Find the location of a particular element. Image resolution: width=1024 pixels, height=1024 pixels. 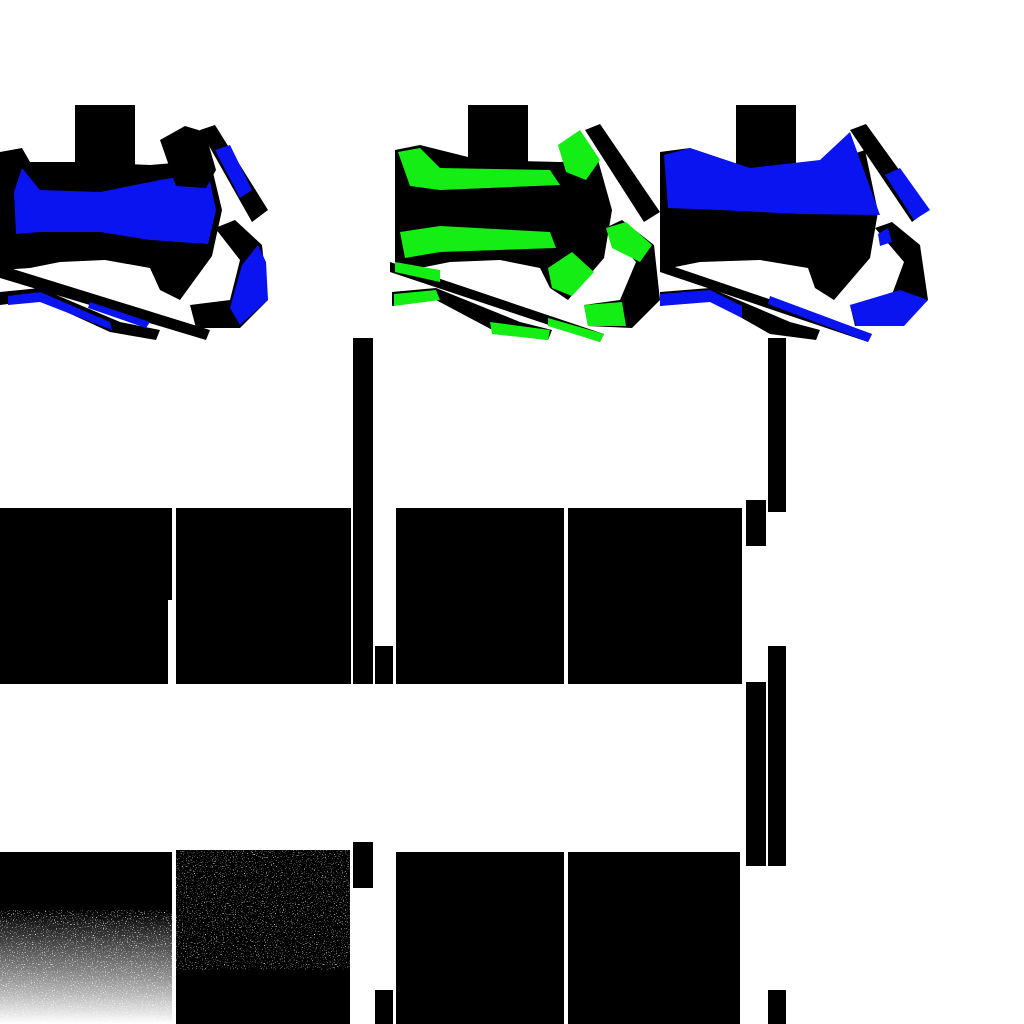

uv-green-band-top is located at coordinates (479, 169).